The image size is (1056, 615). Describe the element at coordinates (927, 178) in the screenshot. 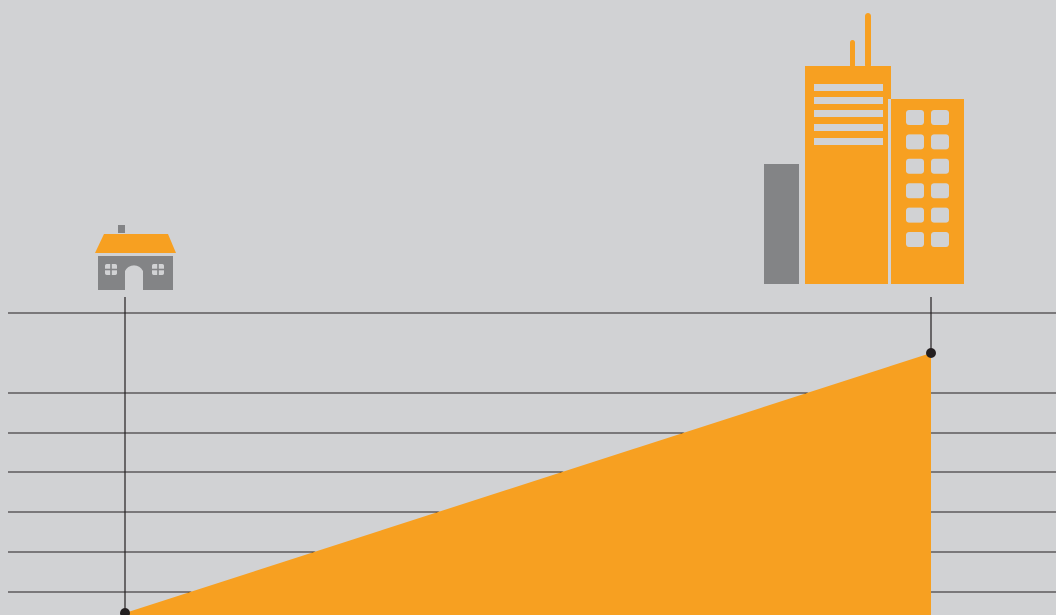

I see `short-building-windows` at that location.